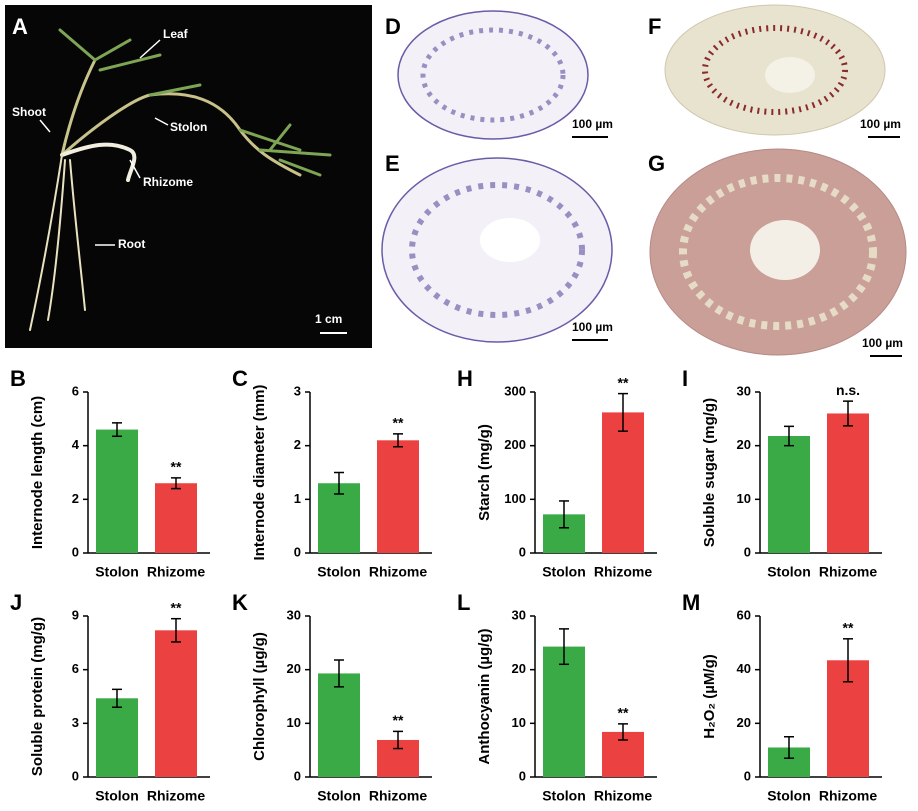 This screenshot has height=811, width=918. What do you see at coordinates (259, 473) in the screenshot?
I see `y-axis-label: Internode diameter (mm)` at bounding box center [259, 473].